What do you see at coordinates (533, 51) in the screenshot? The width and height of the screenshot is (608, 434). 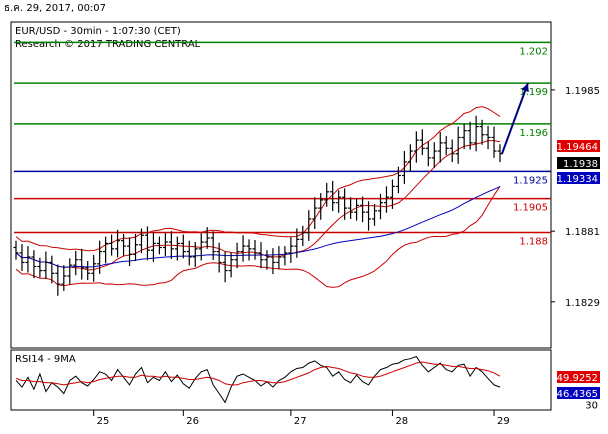 I see `level-label: 1.202` at bounding box center [533, 51].